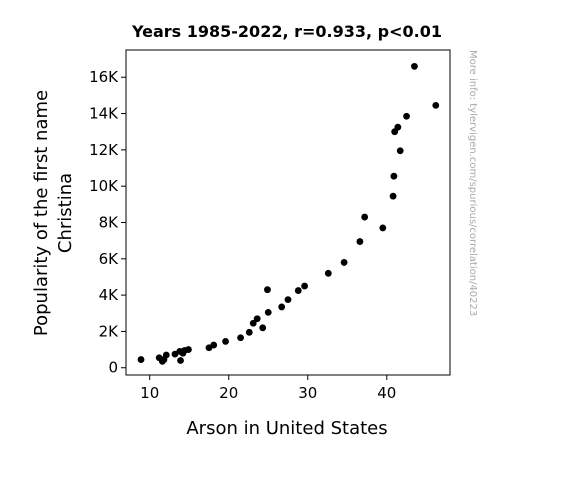 Image resolution: width=575 pixels, height=500 pixels. What do you see at coordinates (109, 331) in the screenshot?
I see `y-tick-label: 2K` at bounding box center [109, 331].